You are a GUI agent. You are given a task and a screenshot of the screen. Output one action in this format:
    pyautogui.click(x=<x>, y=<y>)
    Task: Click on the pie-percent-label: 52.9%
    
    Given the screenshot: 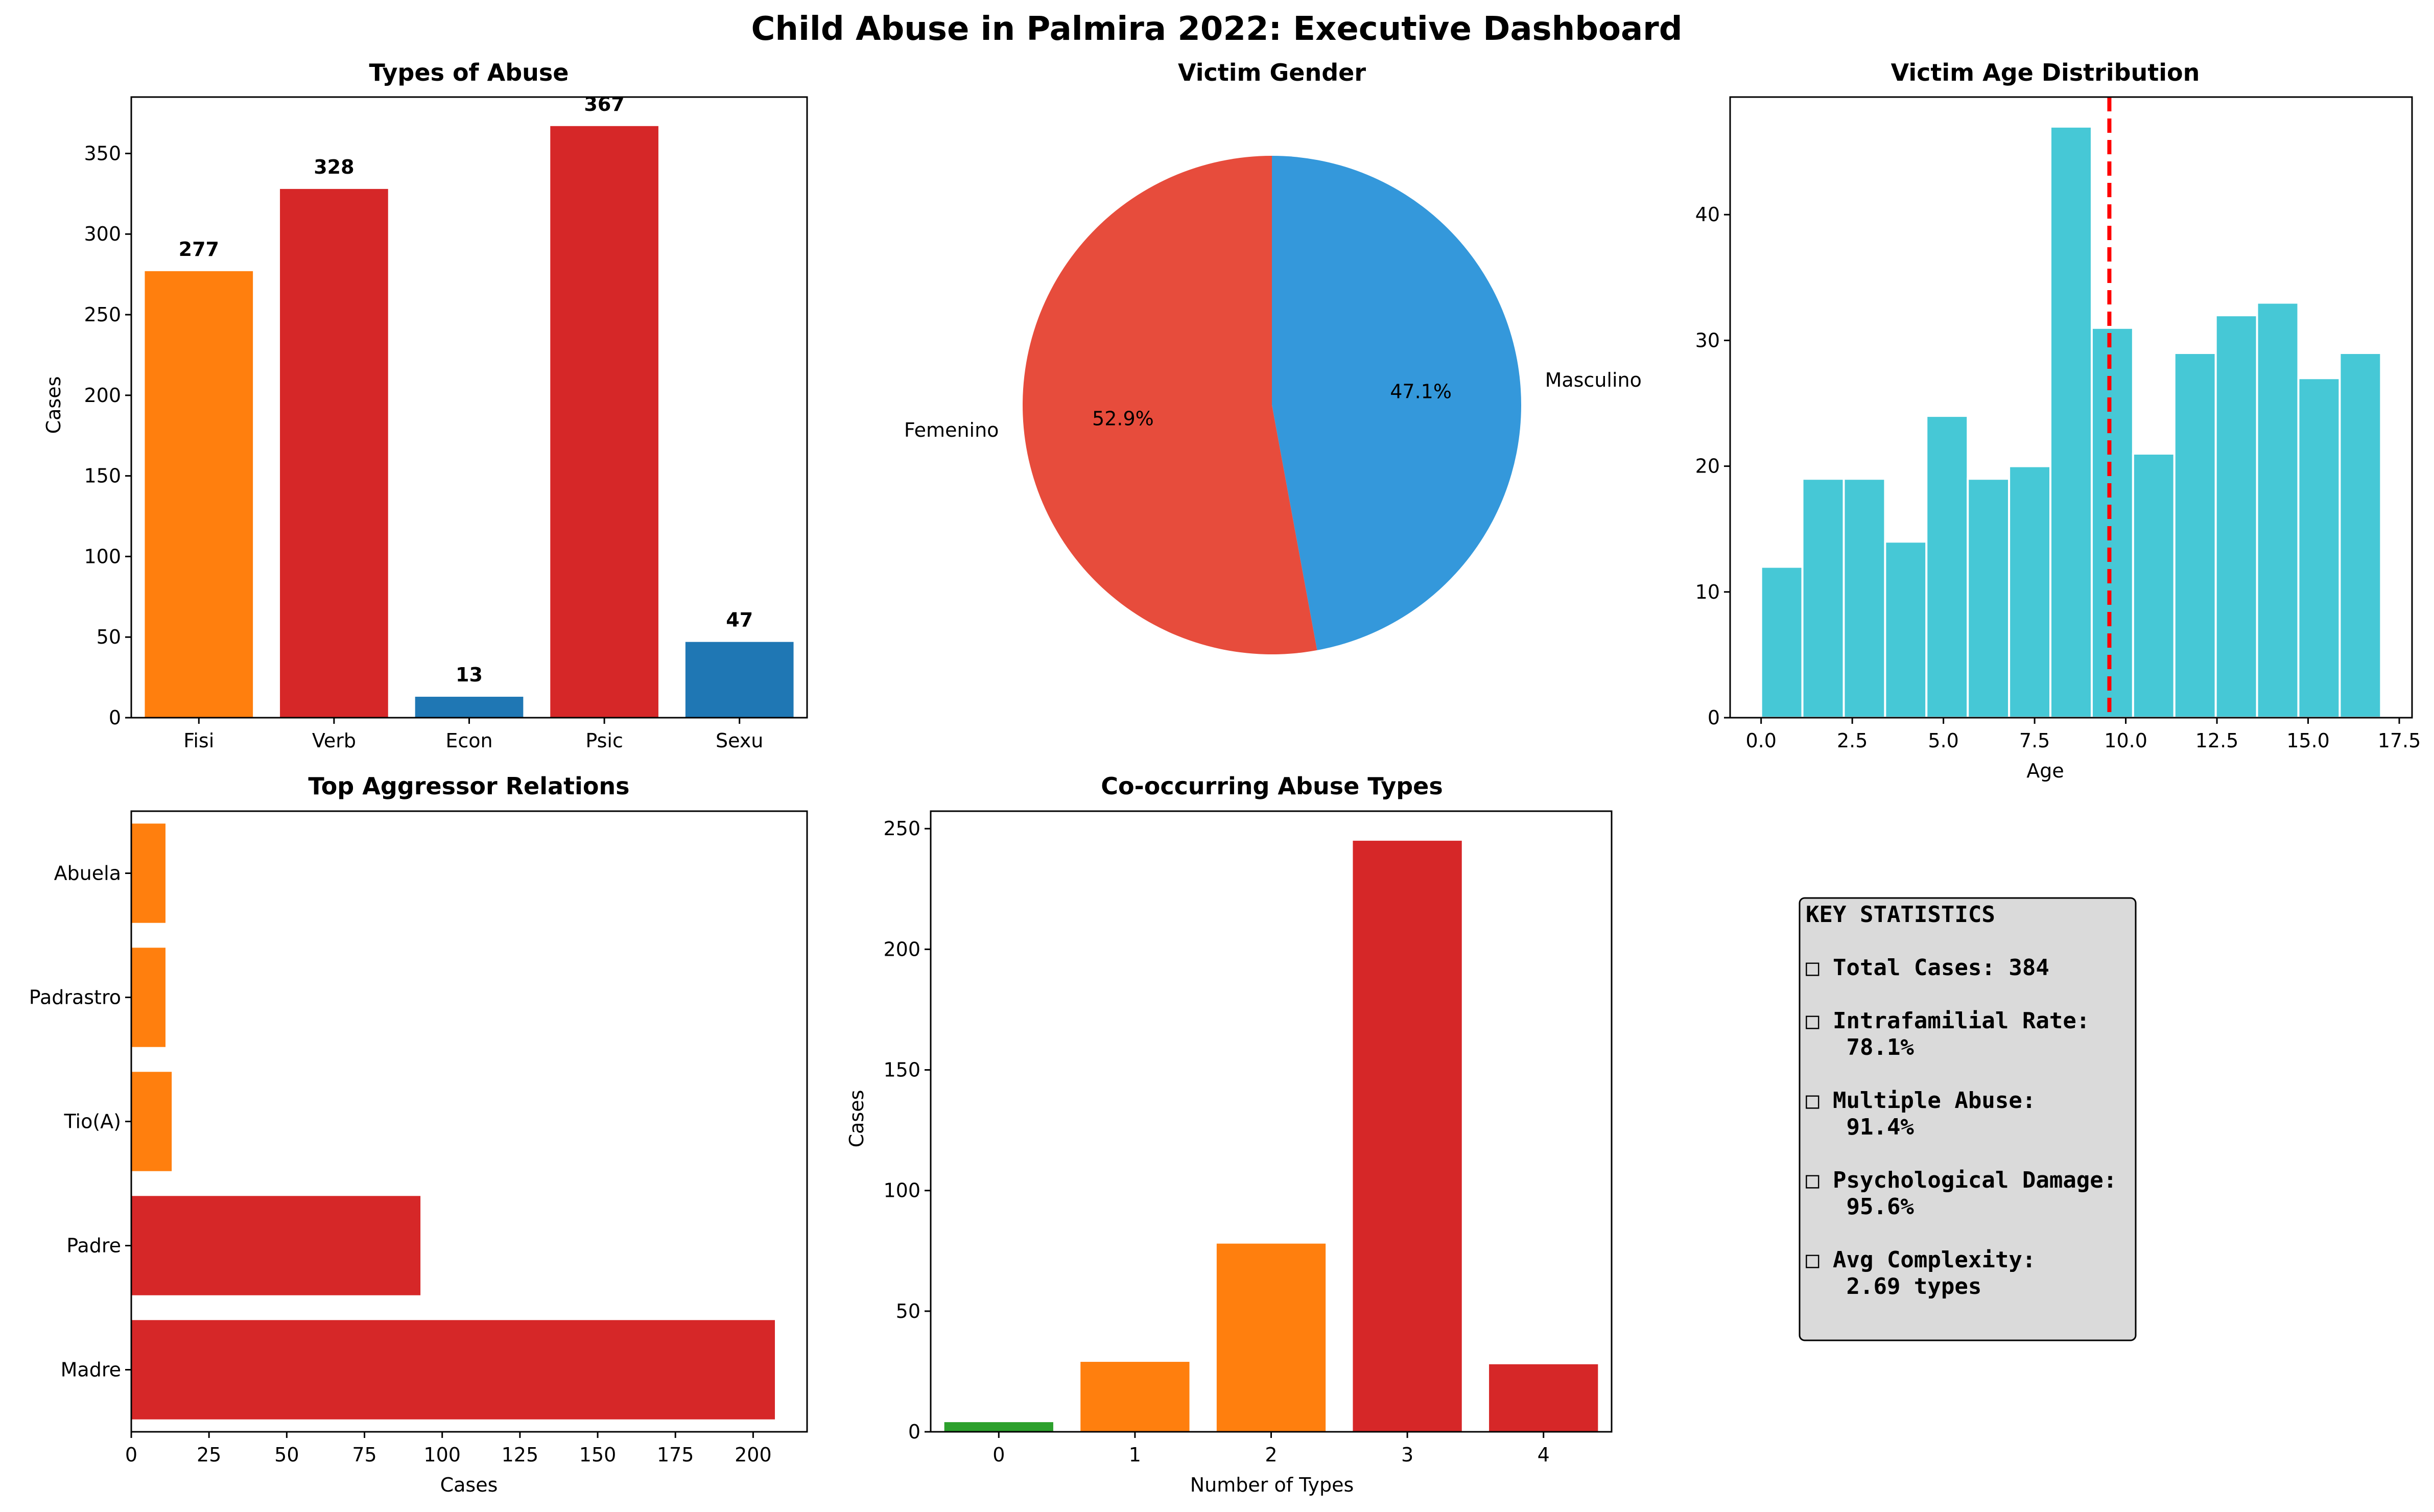 What is the action you would take?
    pyautogui.click(x=1123, y=419)
    